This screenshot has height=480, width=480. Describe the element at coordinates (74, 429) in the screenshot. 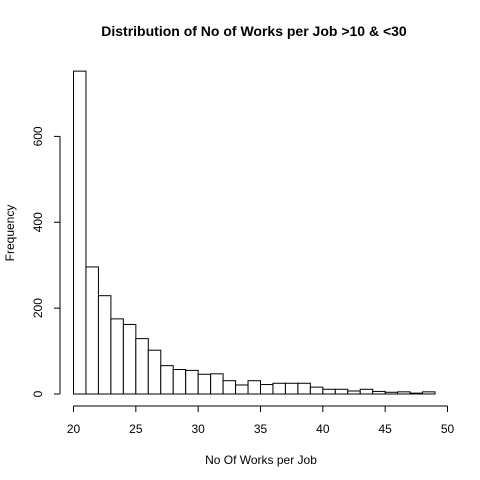

I see `x-tick-label: 20` at that location.